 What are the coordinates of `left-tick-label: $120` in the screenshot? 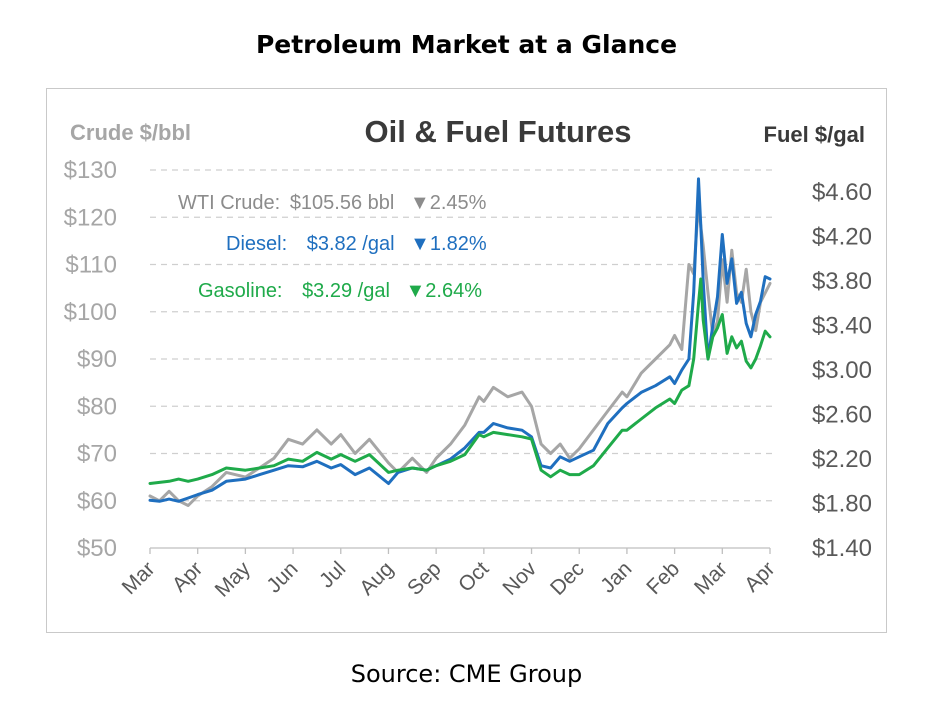 It's located at (90, 217).